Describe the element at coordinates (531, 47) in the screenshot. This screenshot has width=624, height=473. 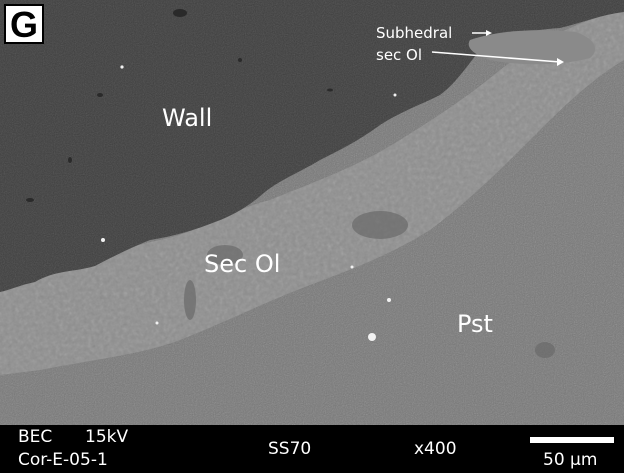
I see `subhedral-sec-ol-crystal` at that location.